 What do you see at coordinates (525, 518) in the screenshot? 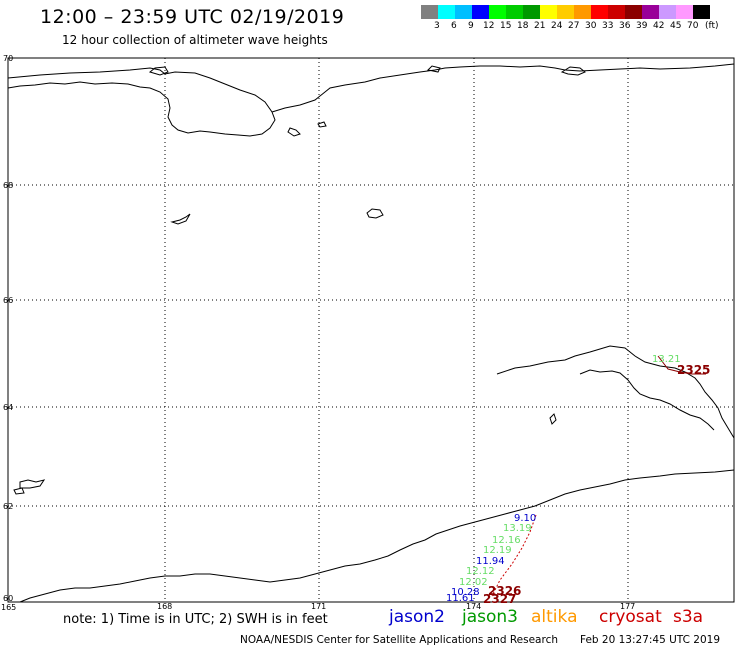
I see `swh-label: 9.10` at bounding box center [525, 518].